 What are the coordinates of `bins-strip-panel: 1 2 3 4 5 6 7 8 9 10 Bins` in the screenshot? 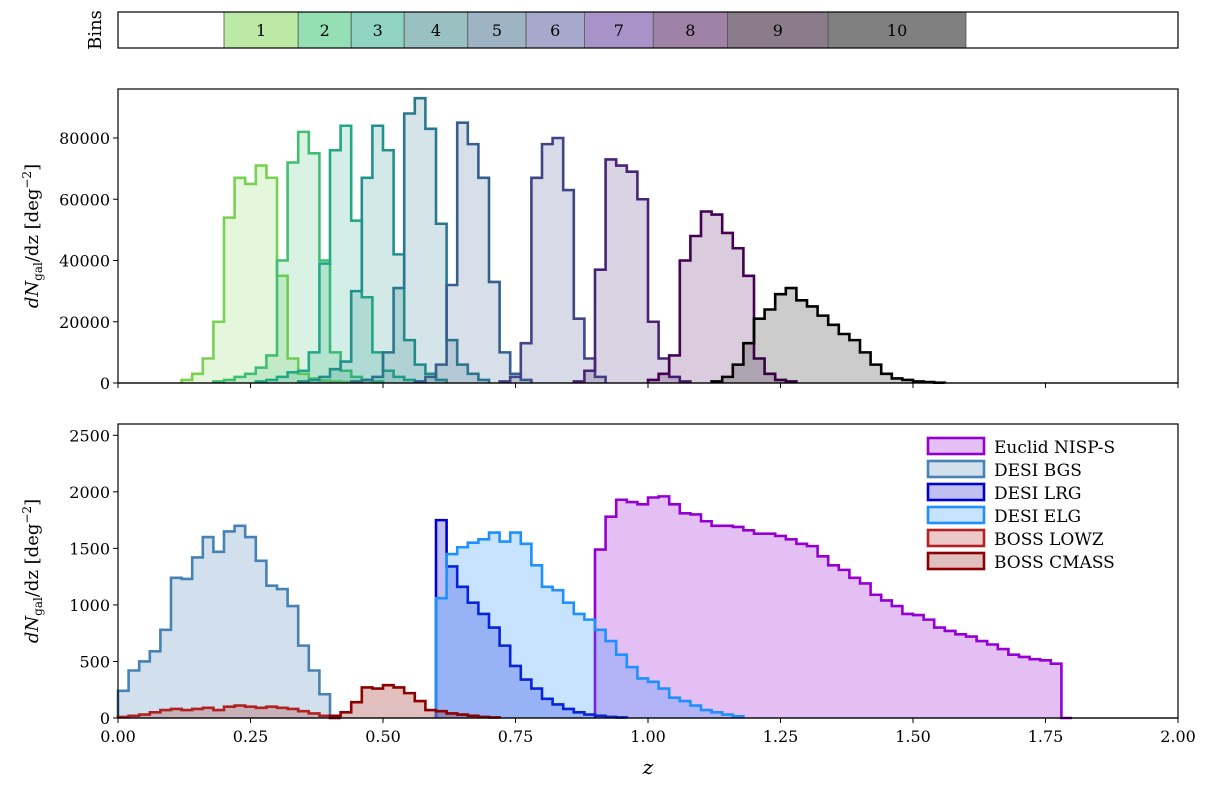 It's located at (632, 30).